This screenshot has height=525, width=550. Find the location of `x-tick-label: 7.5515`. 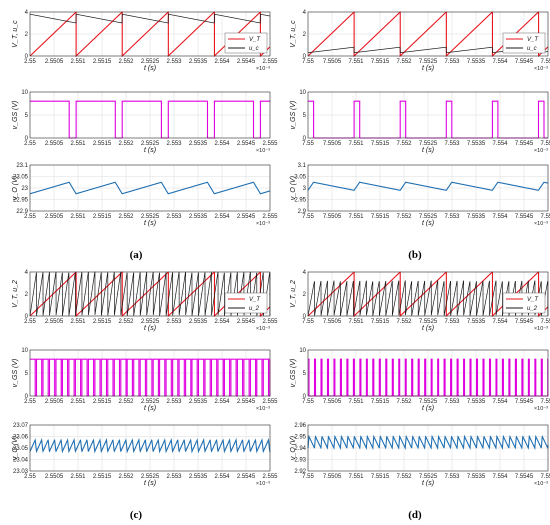

x-tick-label: 7.5515 is located at coordinates (380, 144).